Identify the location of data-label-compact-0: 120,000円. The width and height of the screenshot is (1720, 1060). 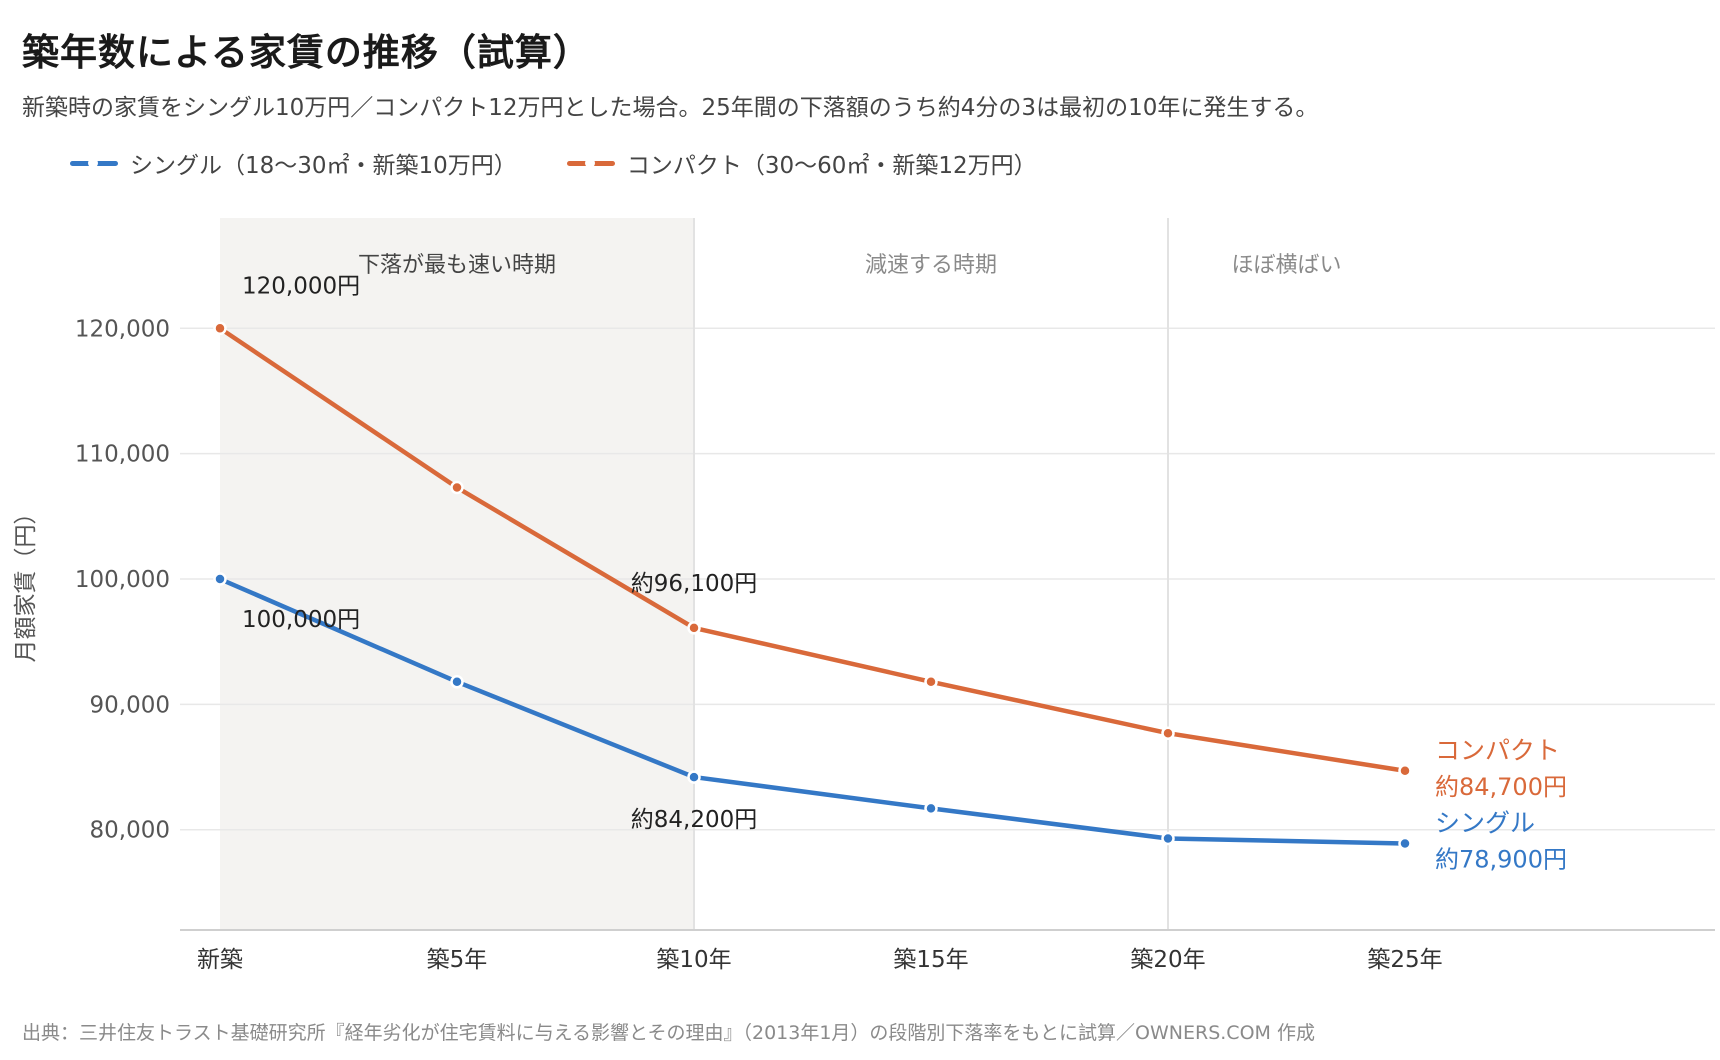
(301, 286).